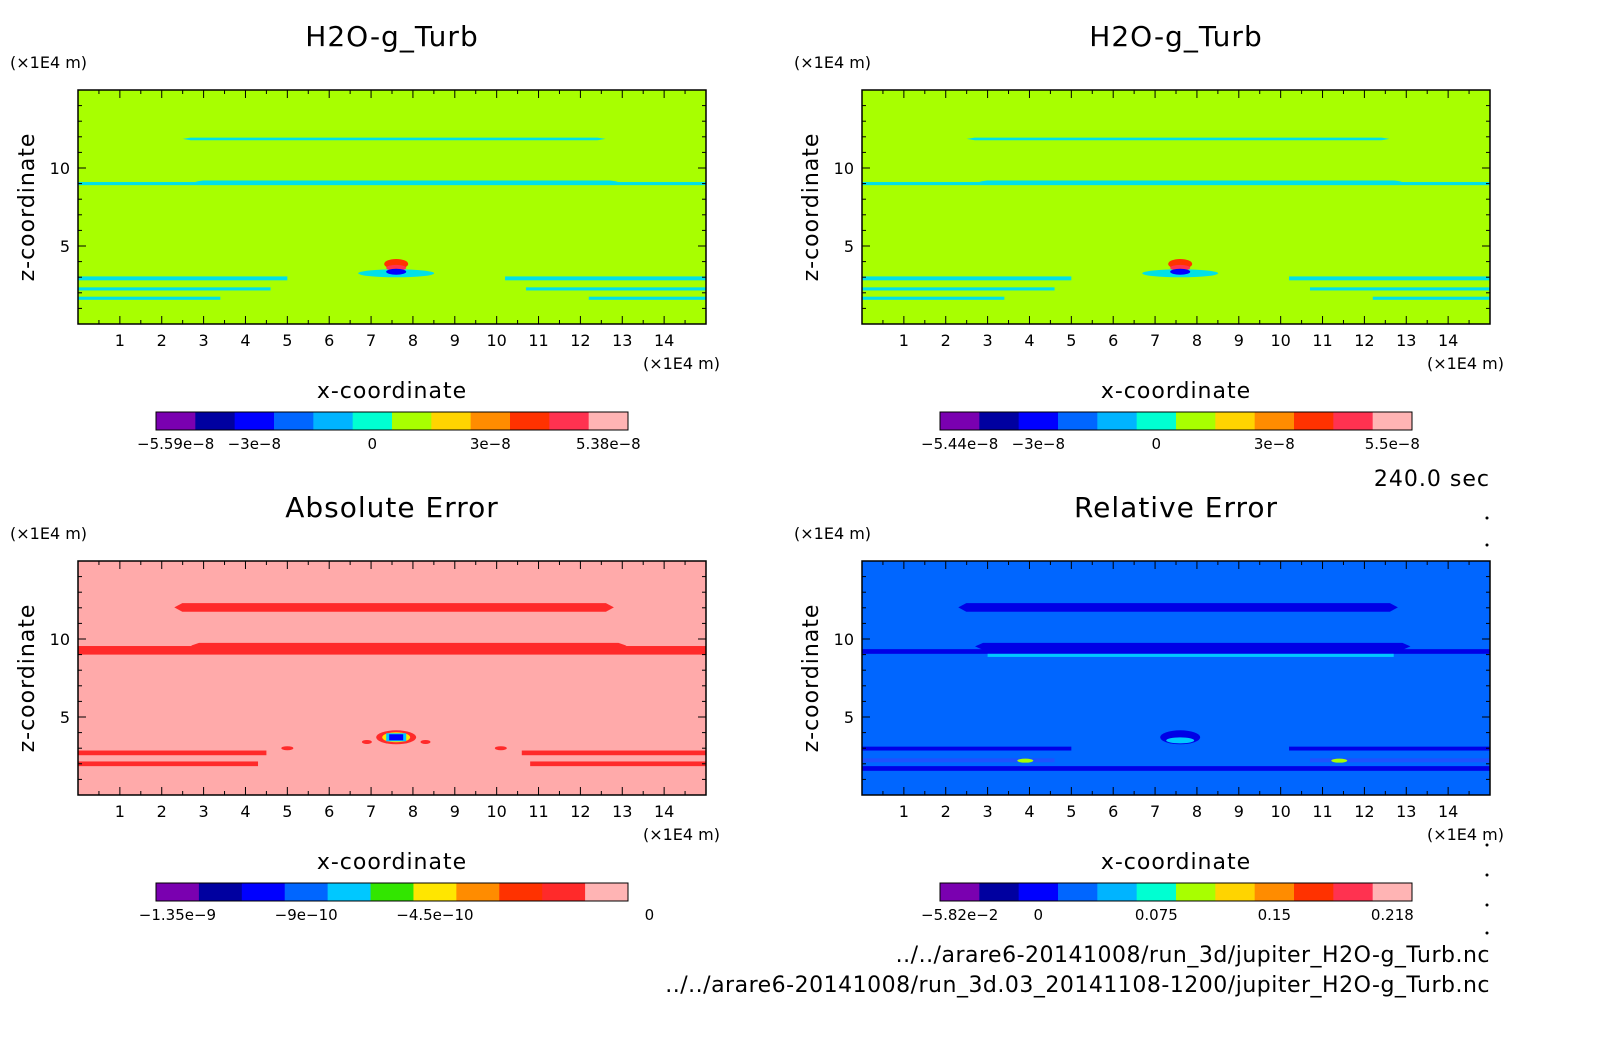  I want to click on middle-band, so click(1176, 651).